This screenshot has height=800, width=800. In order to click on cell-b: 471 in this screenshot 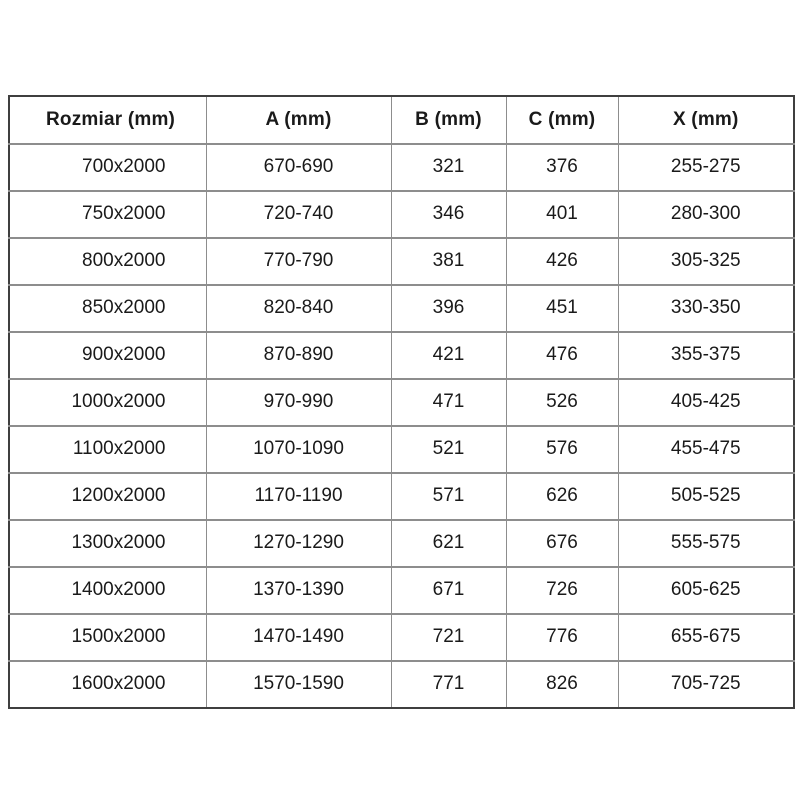, I will do `click(449, 403)`.